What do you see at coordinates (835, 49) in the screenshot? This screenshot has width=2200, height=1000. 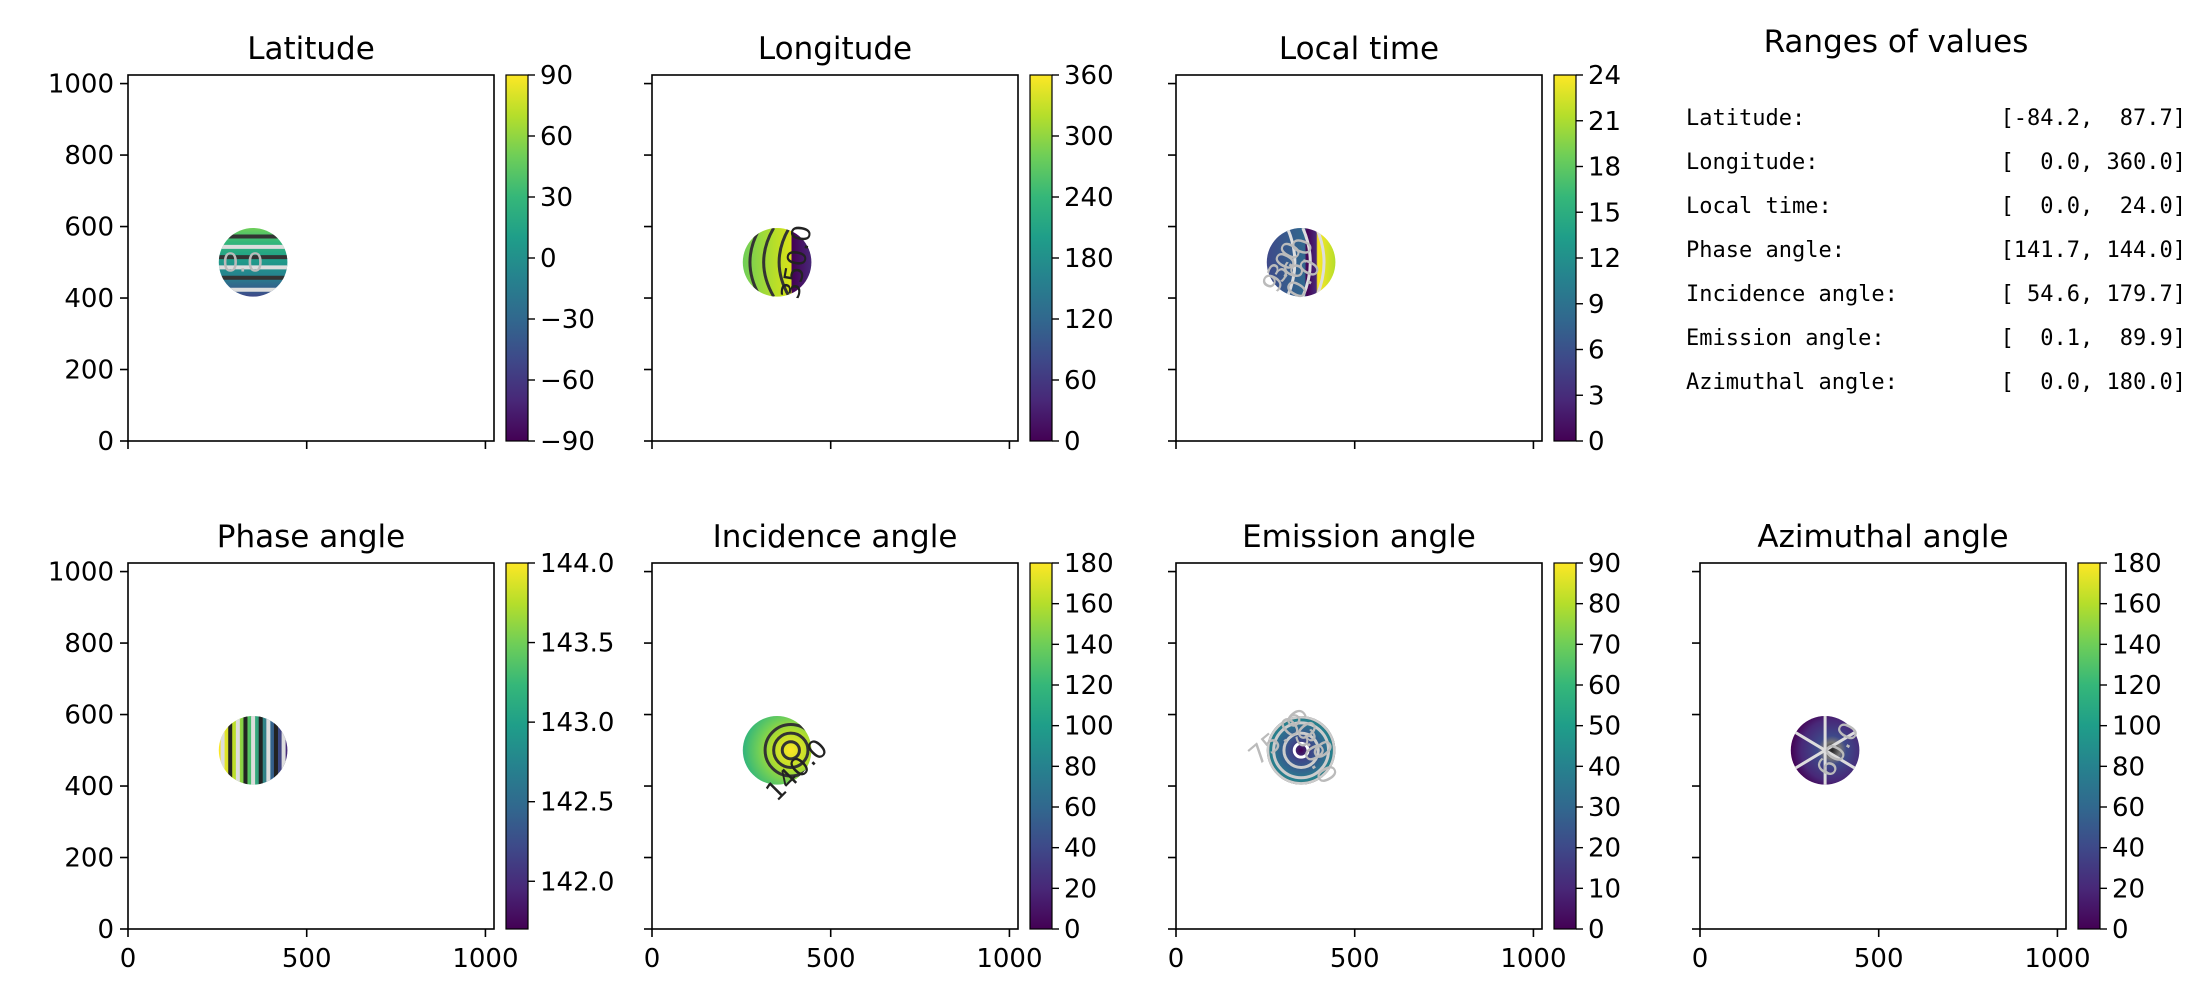 I see `subplot-title: Longitude` at bounding box center [835, 49].